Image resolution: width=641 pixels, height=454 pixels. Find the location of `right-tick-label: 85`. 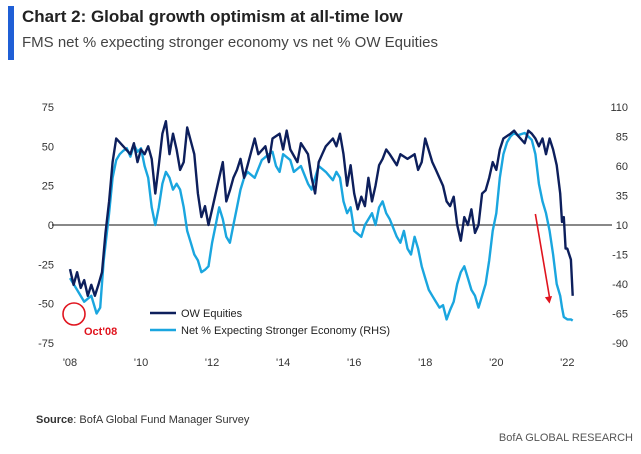

right-tick-label: 85 is located at coordinates (622, 138).